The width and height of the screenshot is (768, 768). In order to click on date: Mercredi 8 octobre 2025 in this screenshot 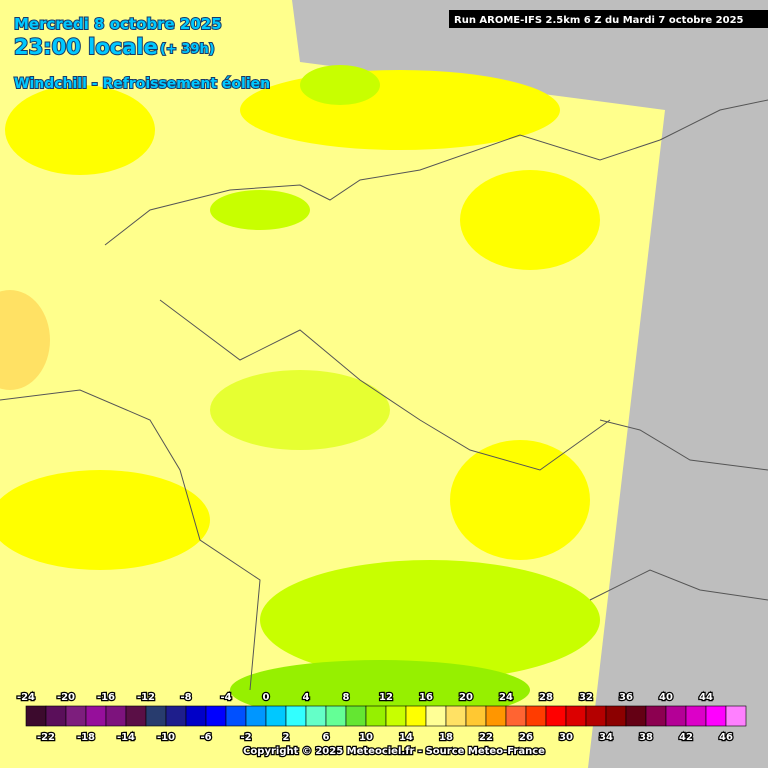, I will do `click(118, 24)`.